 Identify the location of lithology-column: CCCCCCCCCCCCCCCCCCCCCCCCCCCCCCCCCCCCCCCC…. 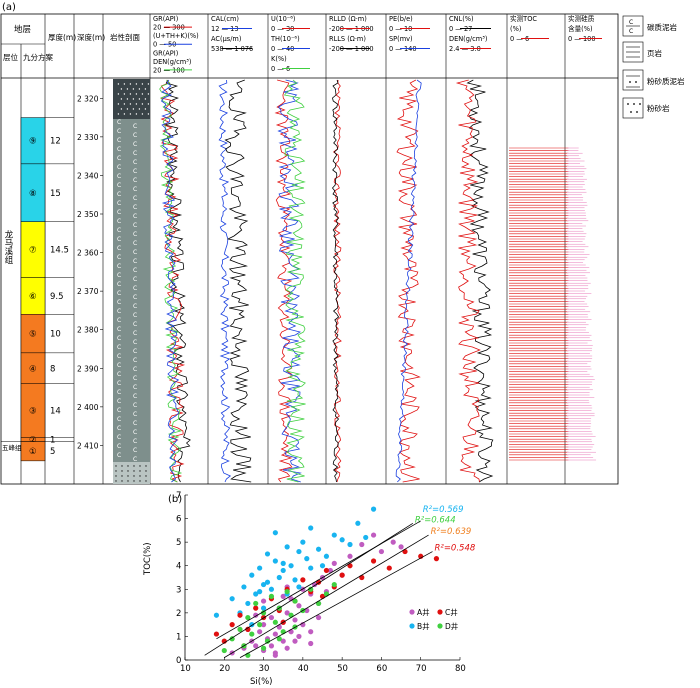
(133, 281).